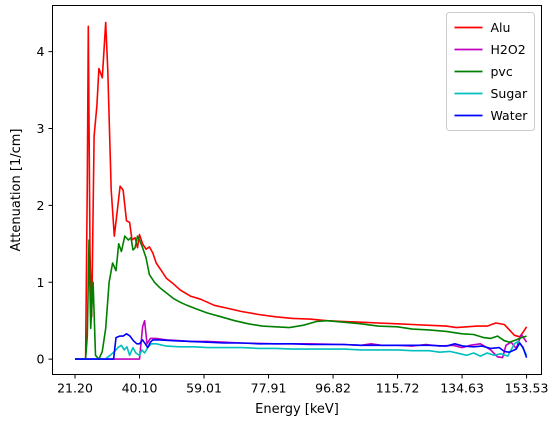 The width and height of the screenshot is (555, 436). What do you see at coordinates (462, 388) in the screenshot?
I see `x-tick-label: 134.63` at bounding box center [462, 388].